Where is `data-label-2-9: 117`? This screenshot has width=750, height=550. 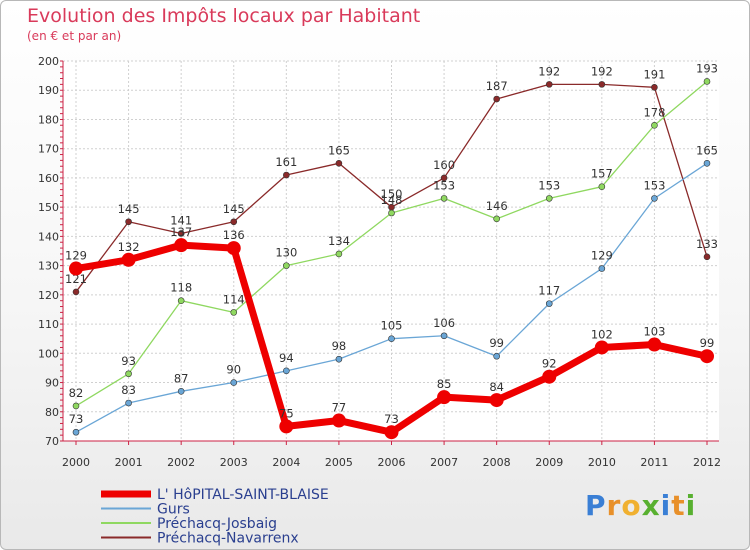 data-label-2-9: 117 is located at coordinates (549, 291).